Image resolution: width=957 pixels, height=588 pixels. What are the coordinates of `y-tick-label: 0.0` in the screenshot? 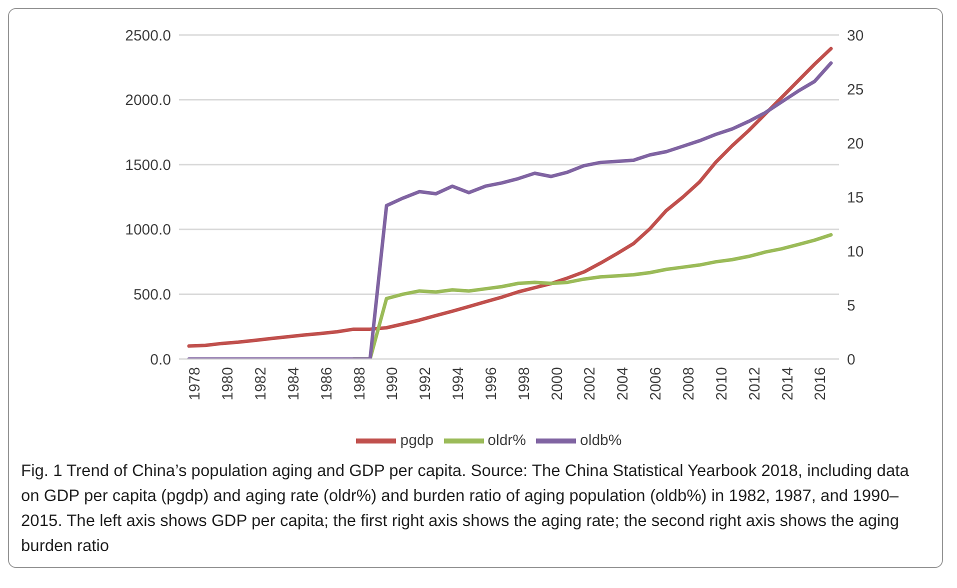 It's located at (160, 359).